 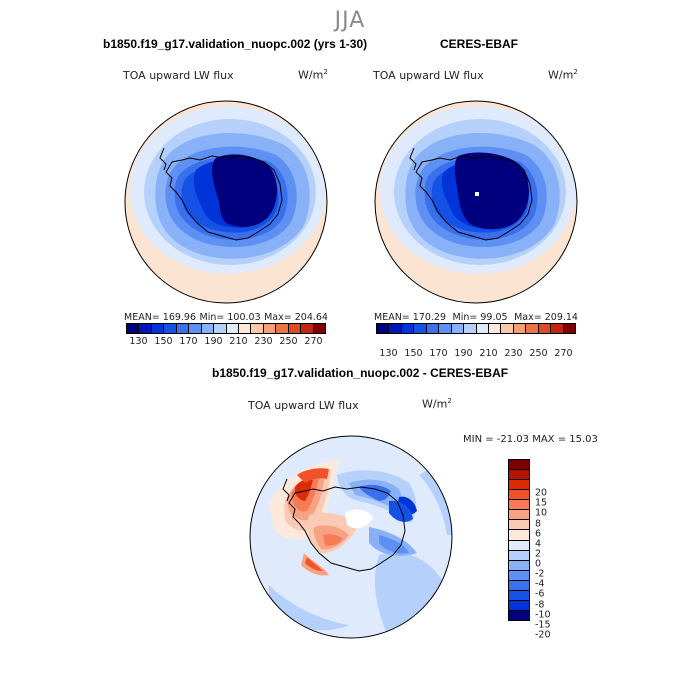 I want to click on diff-variable-label: TOA upward LW flux, so click(x=303, y=405).